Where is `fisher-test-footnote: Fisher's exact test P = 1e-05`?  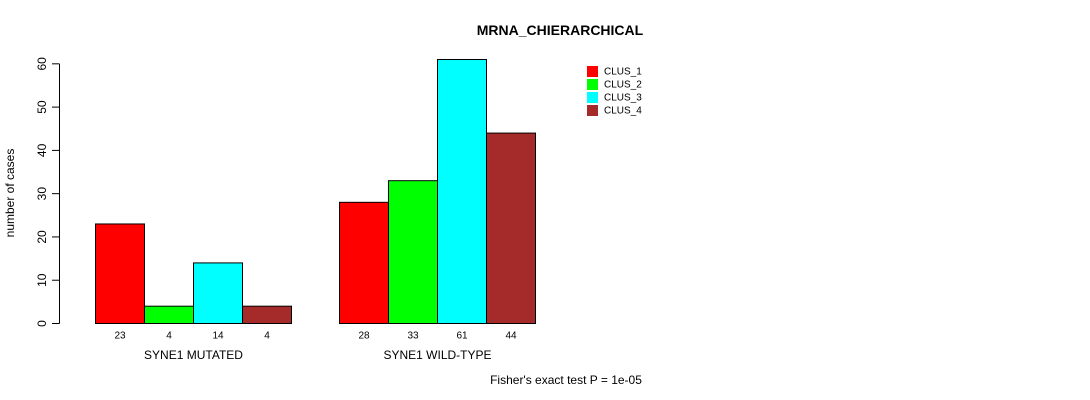 fisher-test-footnote: Fisher's exact test P = 1e-05 is located at coordinates (566, 380).